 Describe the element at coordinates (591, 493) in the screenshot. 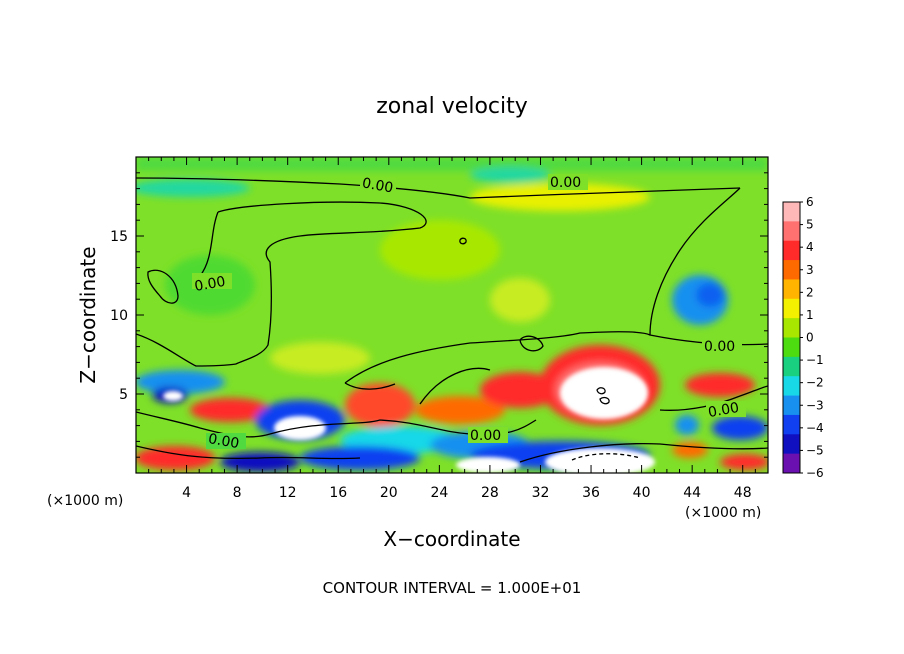

I see `x-tick-label: 36` at that location.